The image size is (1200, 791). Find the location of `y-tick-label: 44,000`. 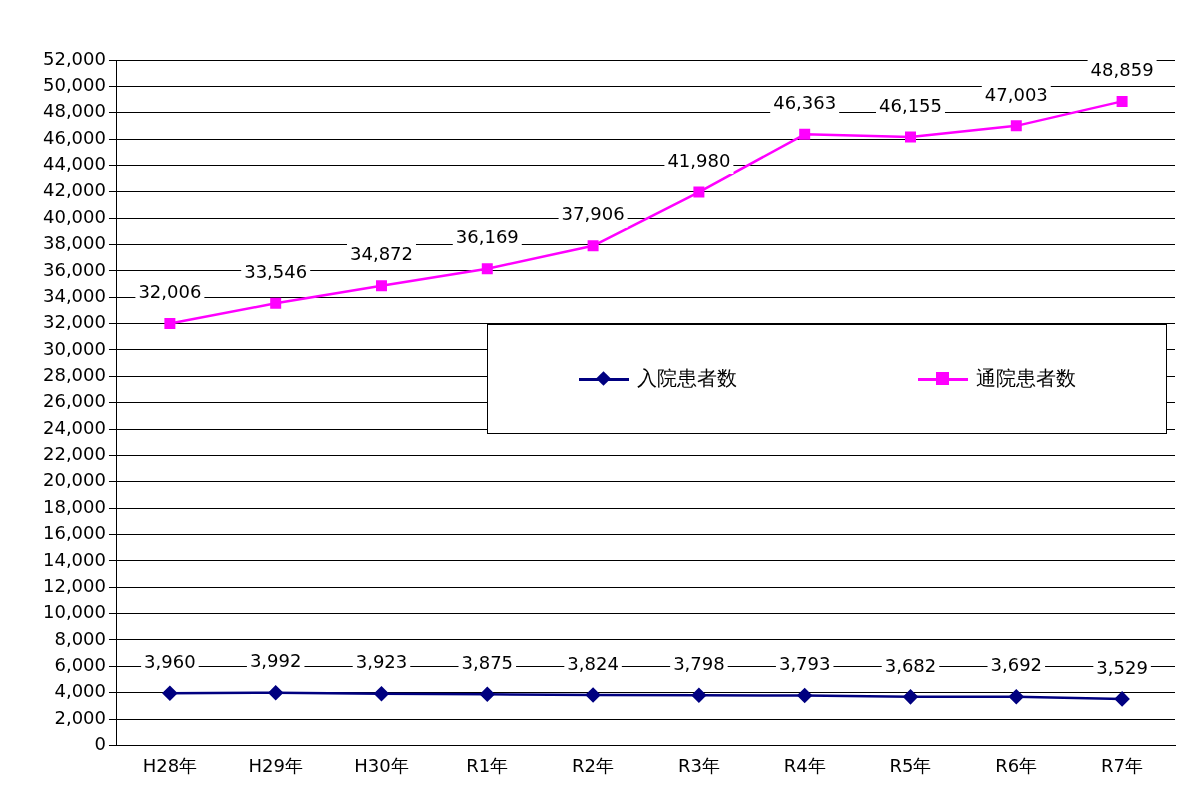

y-tick-label: 44,000 is located at coordinates (74, 164).